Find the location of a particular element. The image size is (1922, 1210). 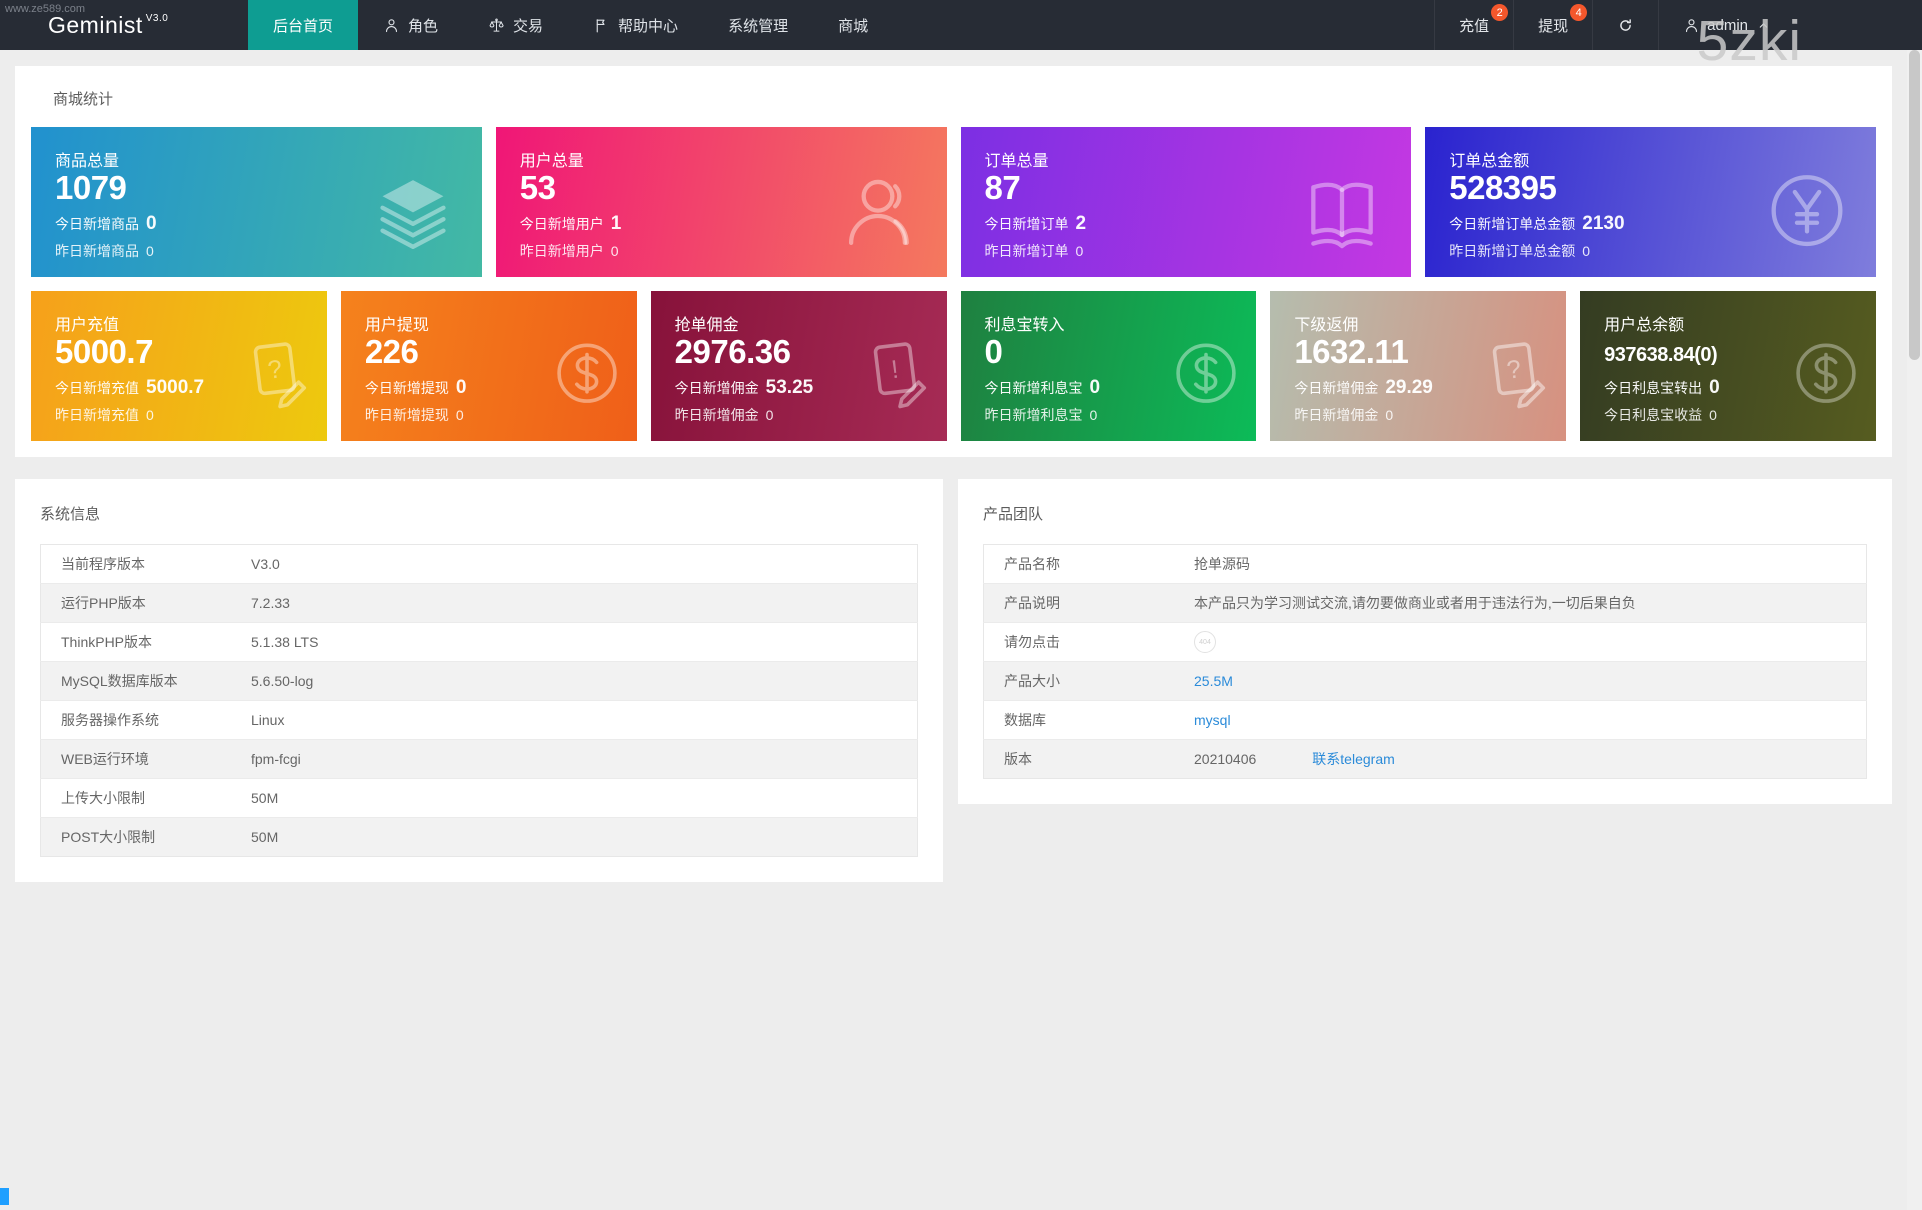

scrollbar is located at coordinates (1914, 630).